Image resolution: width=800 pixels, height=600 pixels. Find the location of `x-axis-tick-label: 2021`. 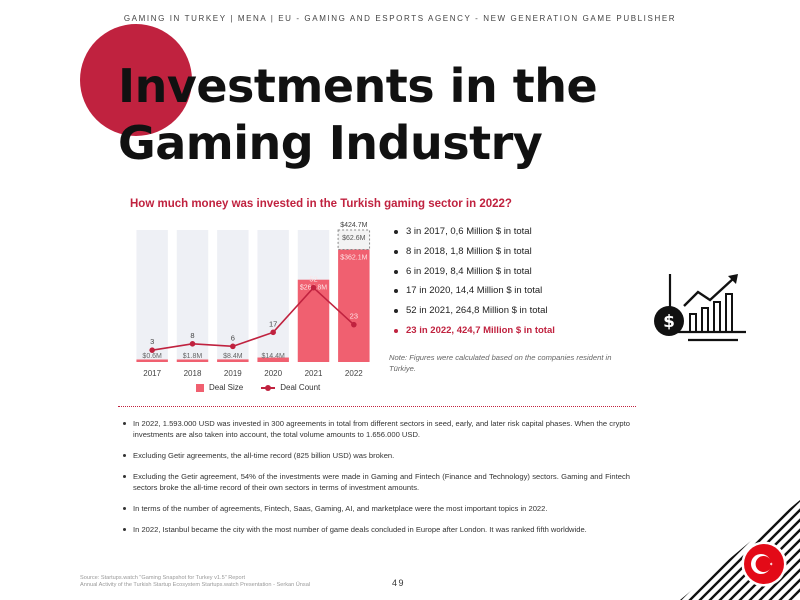

x-axis-tick-label: 2021 is located at coordinates (314, 373).